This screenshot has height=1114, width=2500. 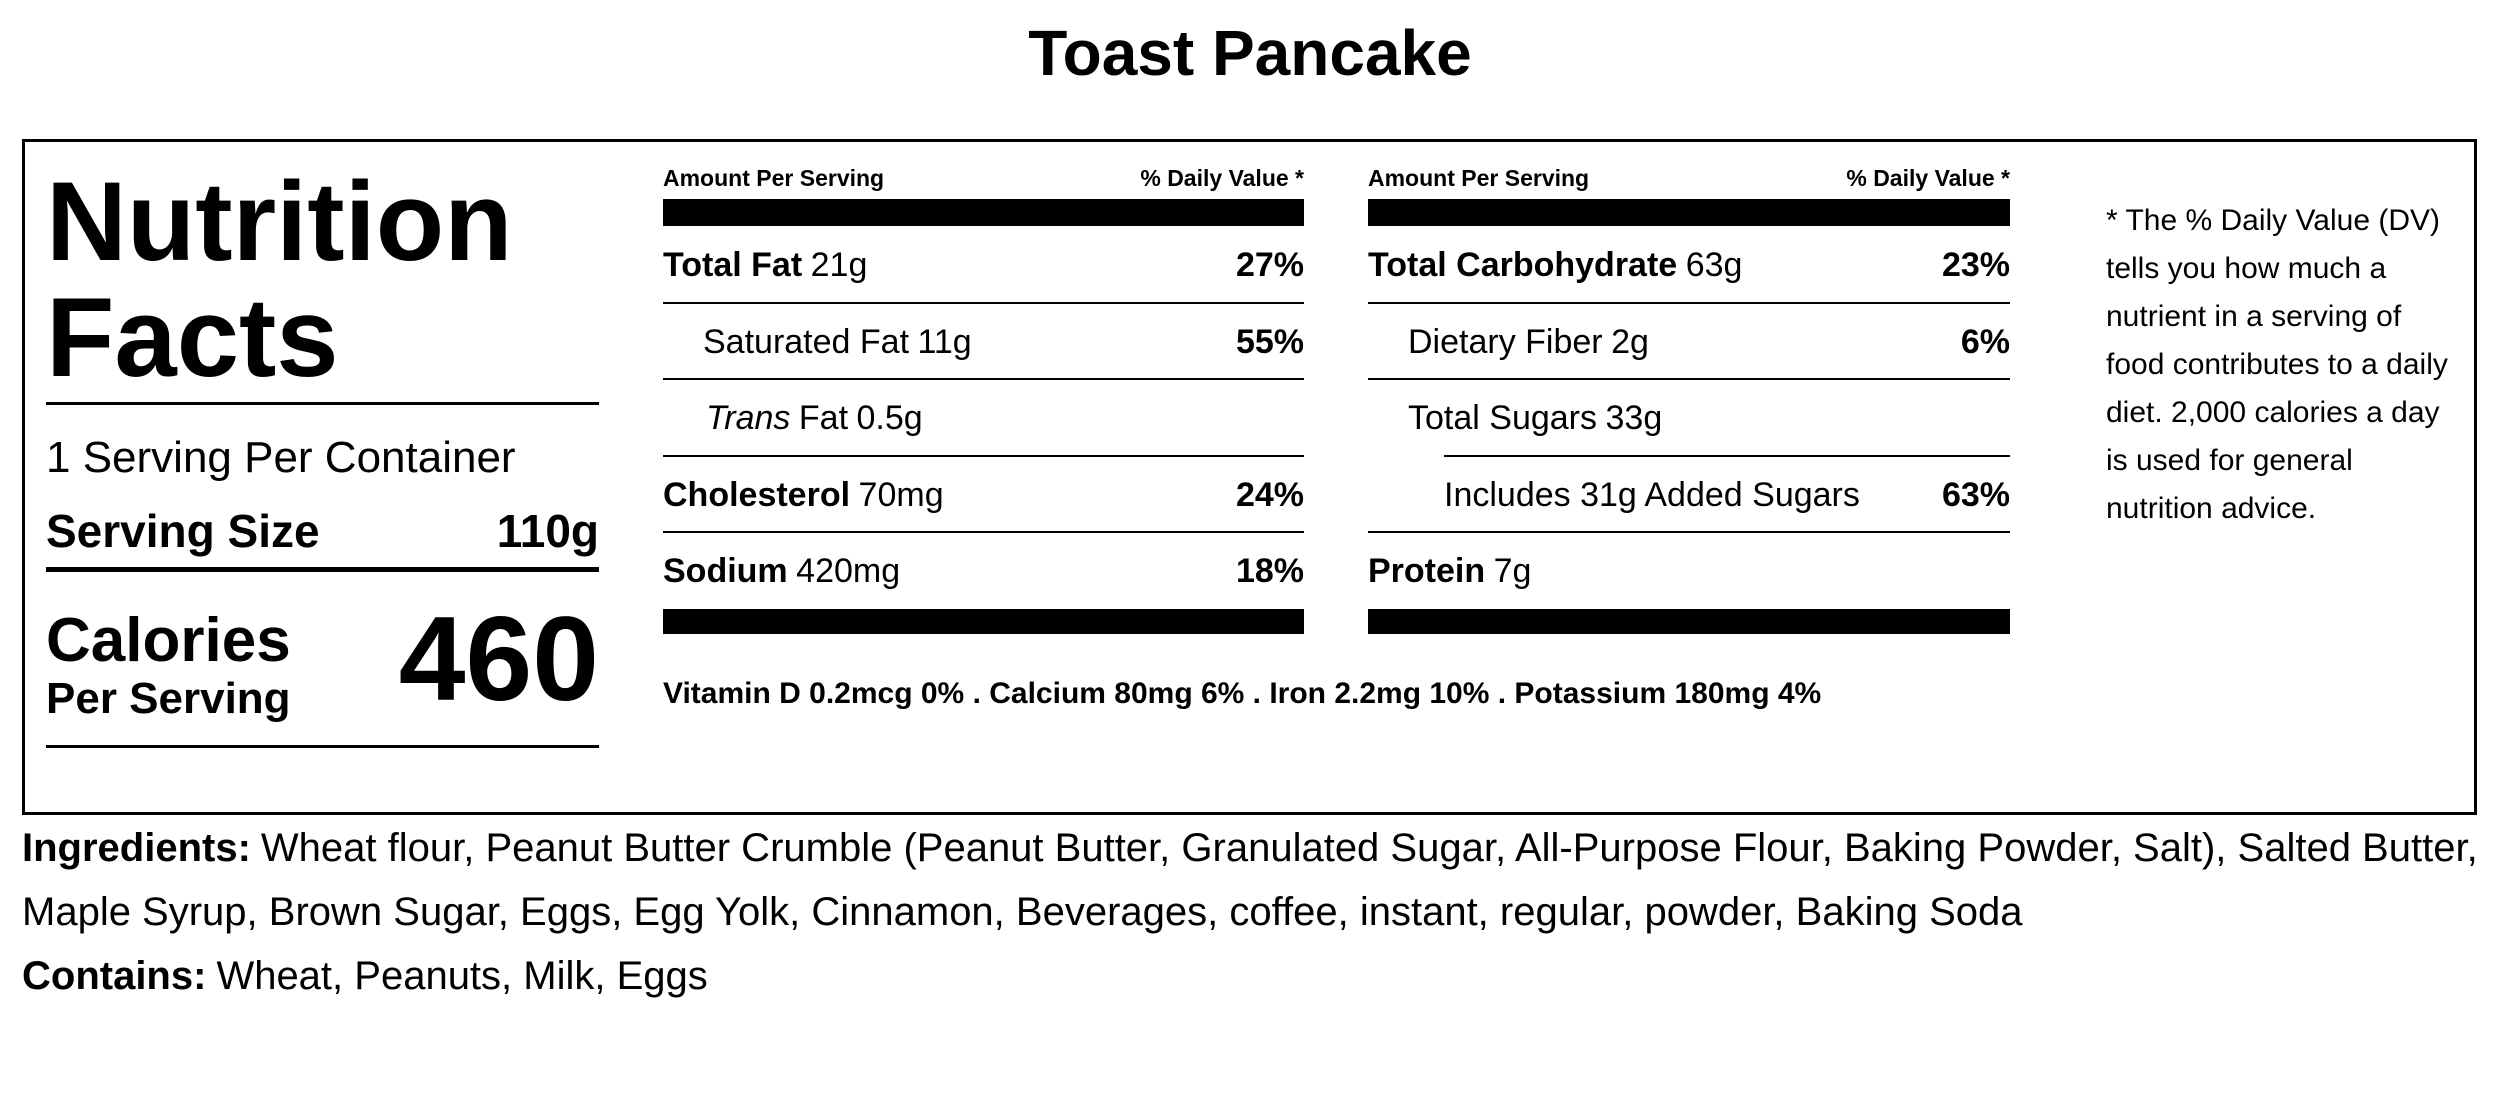 I want to click on nutrient-name: Dietary Fiber, so click(x=1505, y=342).